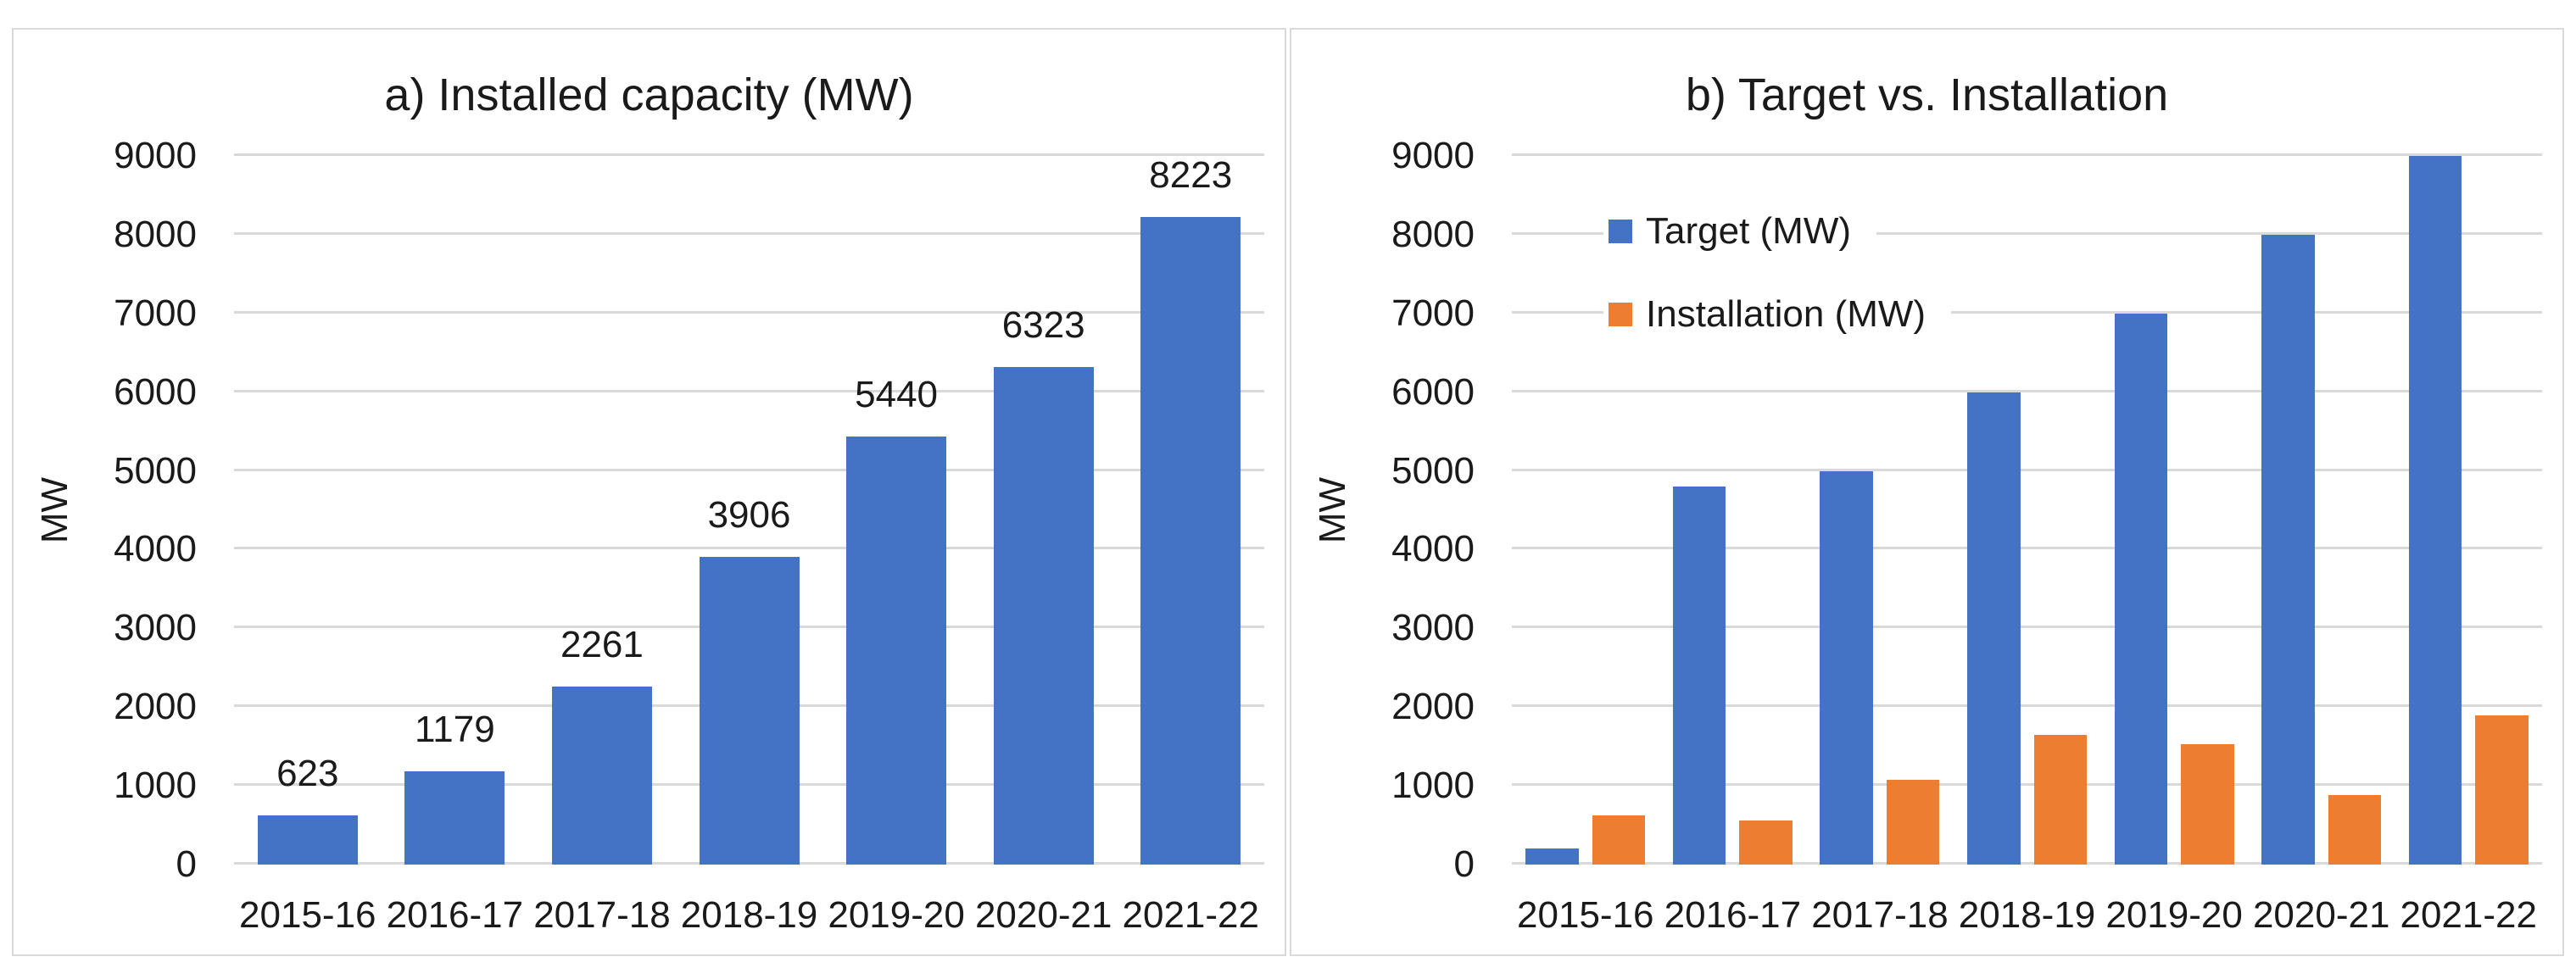 The image size is (2576, 979). Describe the element at coordinates (1778, 273) in the screenshot. I see `legend: Target (MW) Installation (MW)` at that location.